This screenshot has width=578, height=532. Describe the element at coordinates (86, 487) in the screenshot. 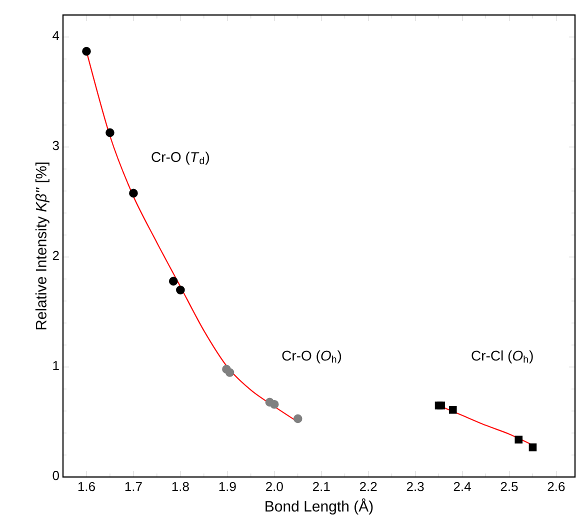

I see `x-tick-label: 1.6` at that location.